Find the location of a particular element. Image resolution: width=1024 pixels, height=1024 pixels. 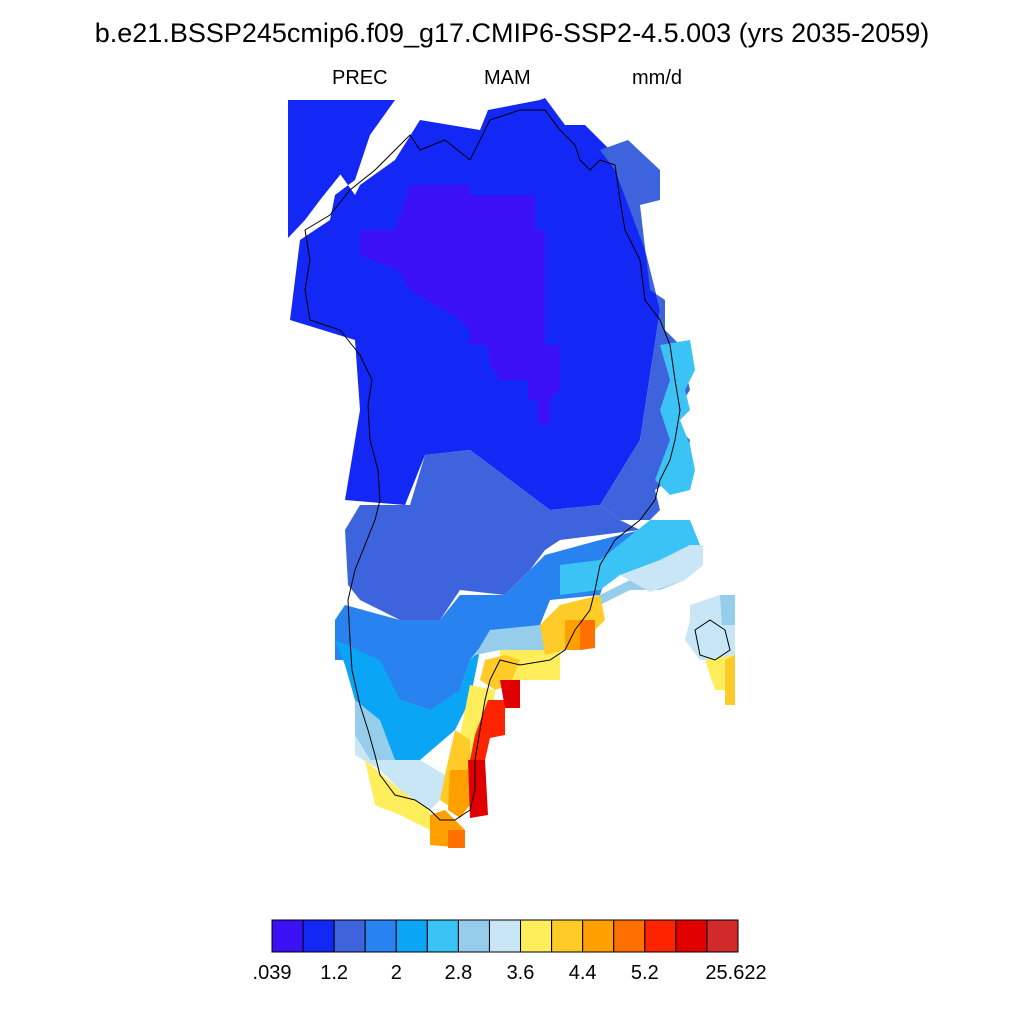

colorbar is located at coordinates (505, 936).